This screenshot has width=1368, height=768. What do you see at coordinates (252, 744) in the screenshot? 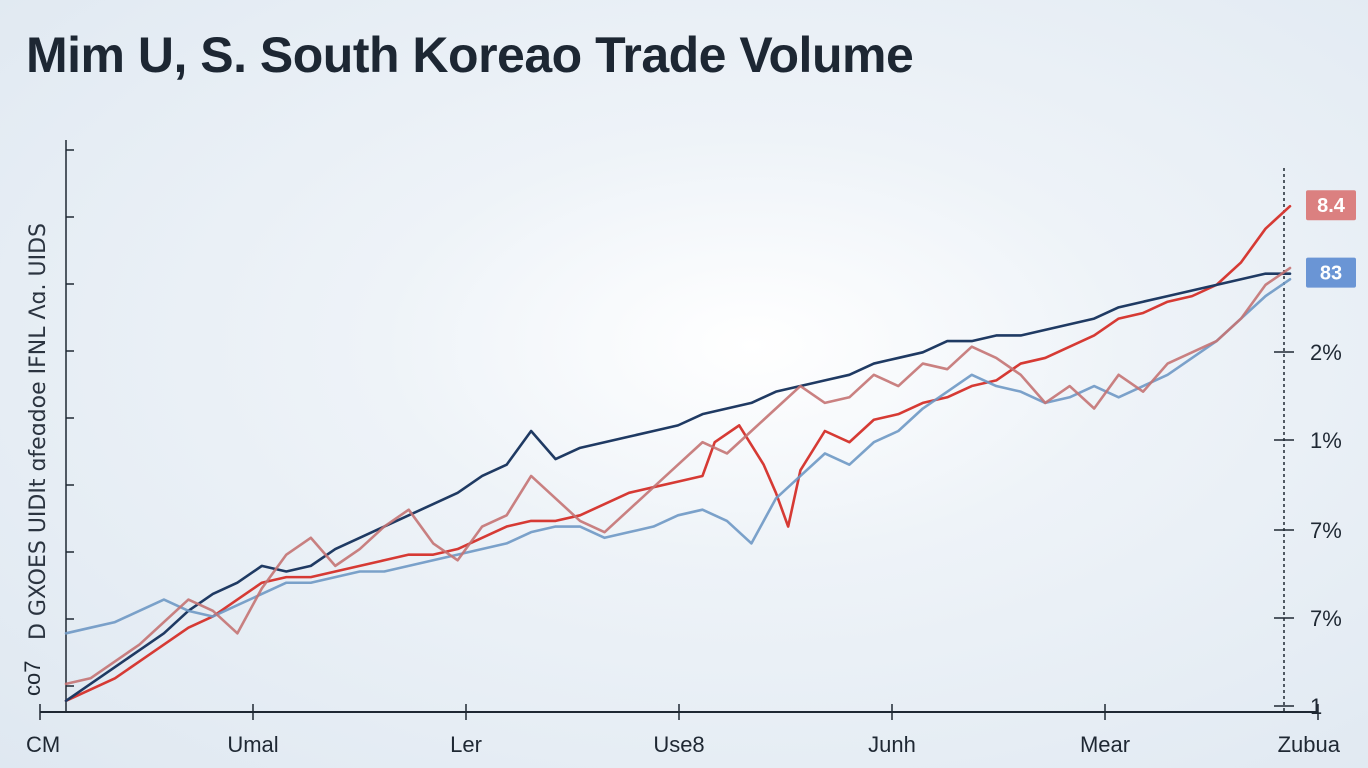
I see `x-tick-label: Umal` at bounding box center [252, 744].